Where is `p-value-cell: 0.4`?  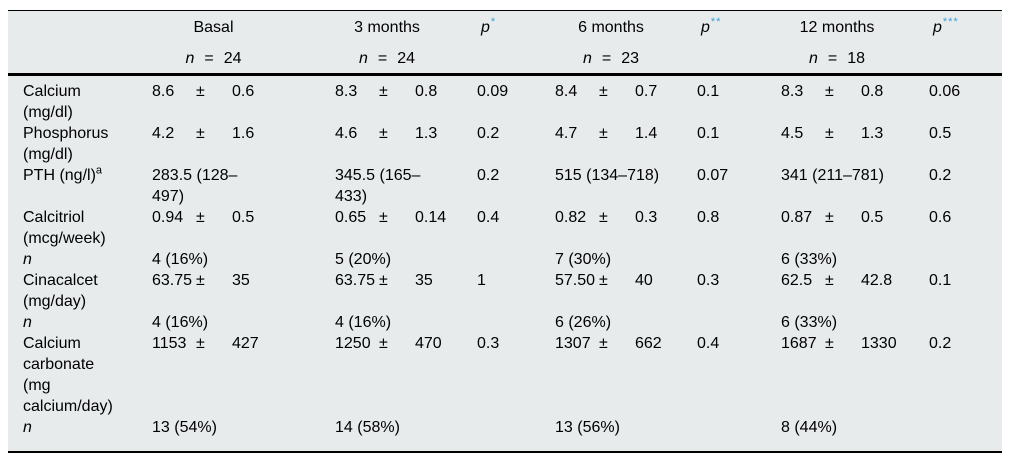
p-value-cell: 0.4 is located at coordinates (508, 228).